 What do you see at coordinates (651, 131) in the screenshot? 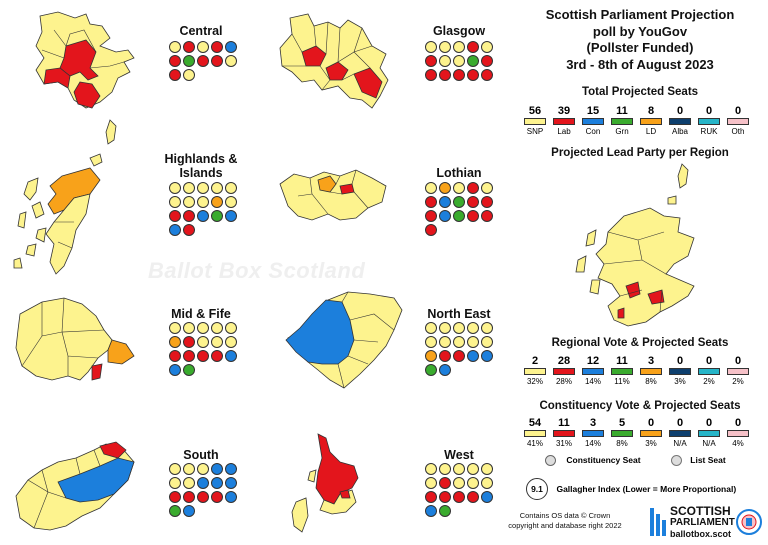
I see `party-label: LD` at bounding box center [651, 131].